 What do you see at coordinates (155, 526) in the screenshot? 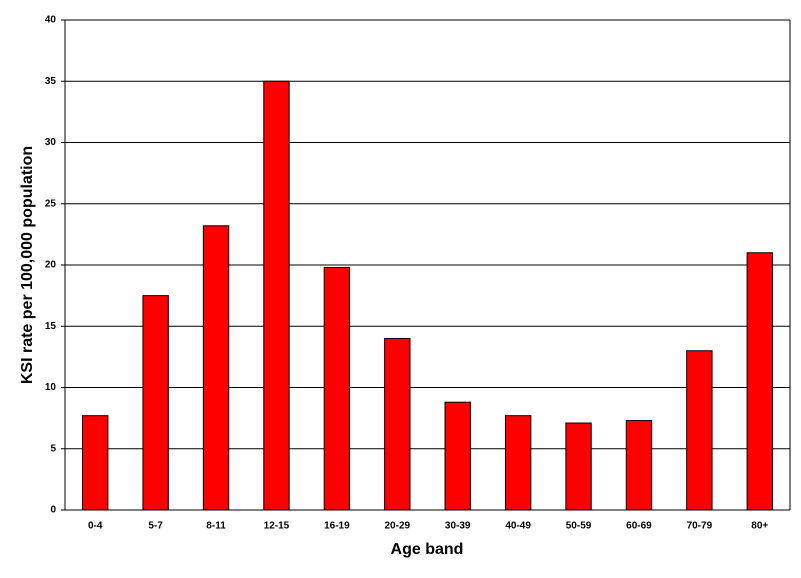
I see `x-tick-label: 5-7` at bounding box center [155, 526].